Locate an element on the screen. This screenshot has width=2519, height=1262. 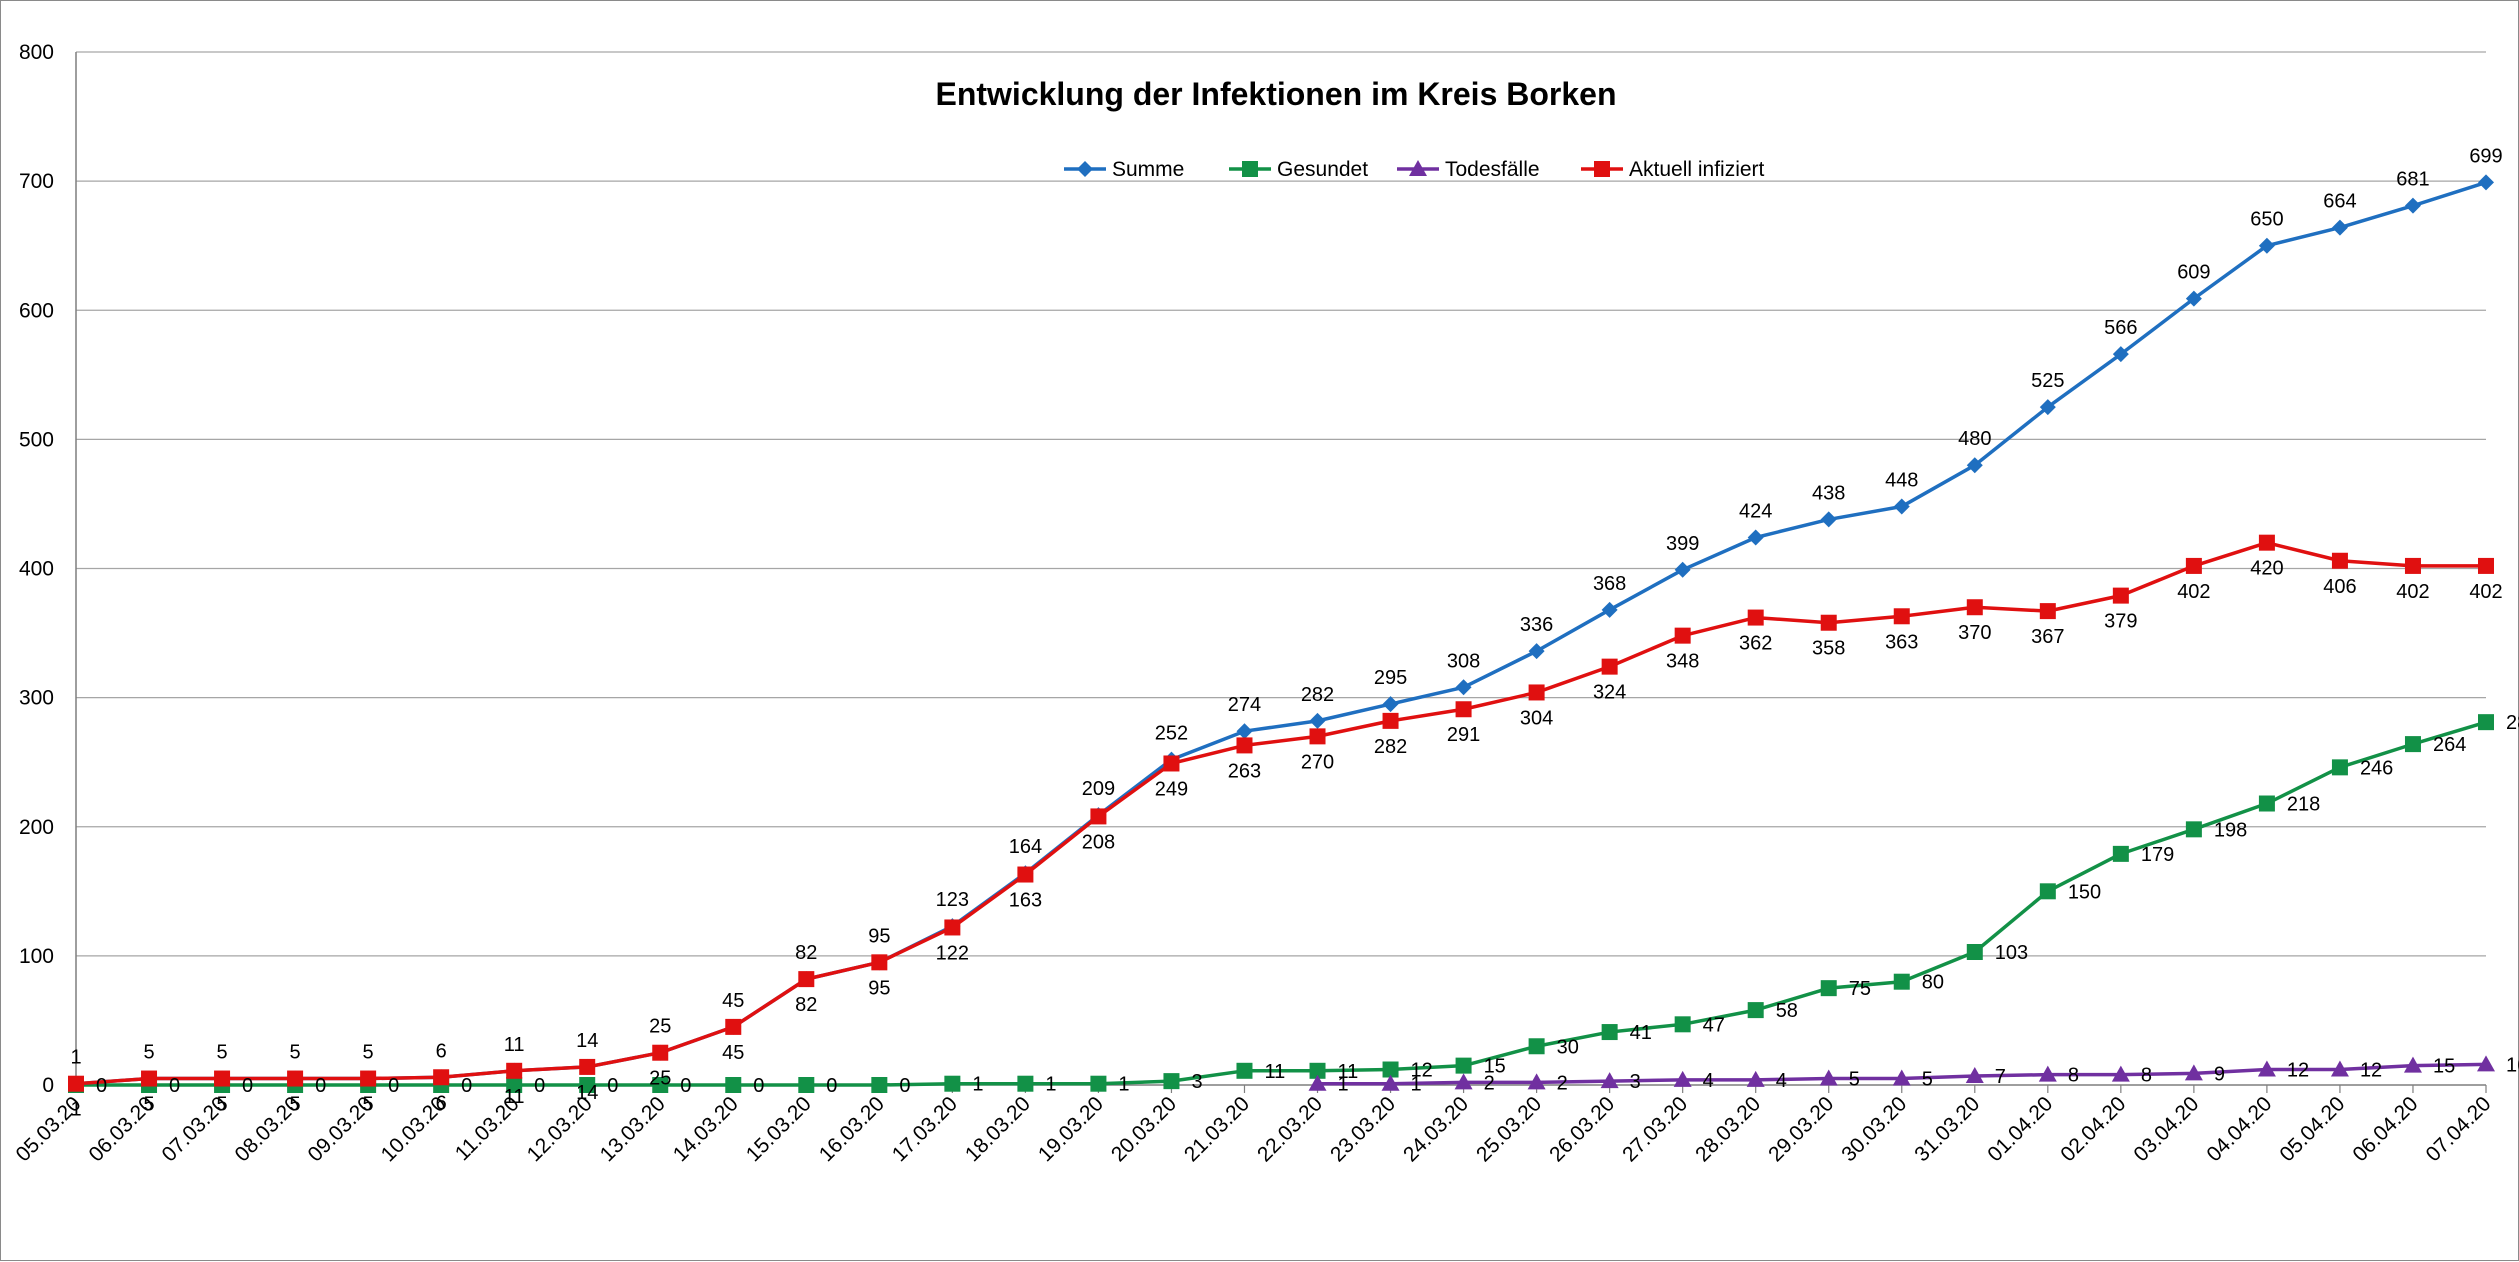
data-label-aktuell-infiziert: 282 is located at coordinates (1390, 747).